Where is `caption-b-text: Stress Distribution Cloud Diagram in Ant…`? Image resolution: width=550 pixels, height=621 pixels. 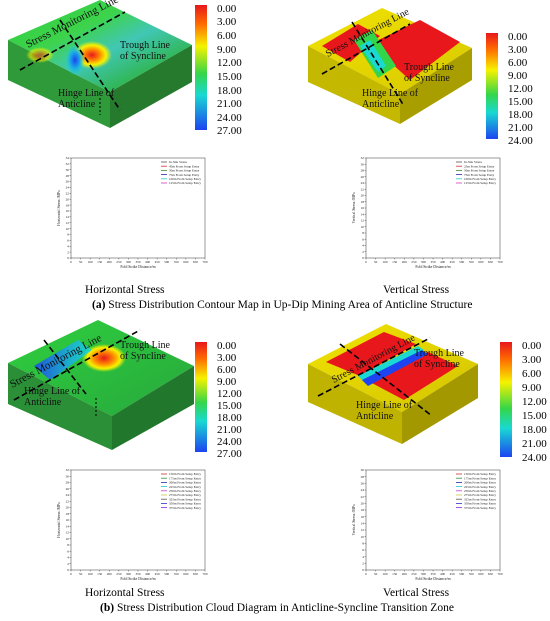 caption-b-text: Stress Distribution Cloud Diagram in Ant… is located at coordinates (284, 608).